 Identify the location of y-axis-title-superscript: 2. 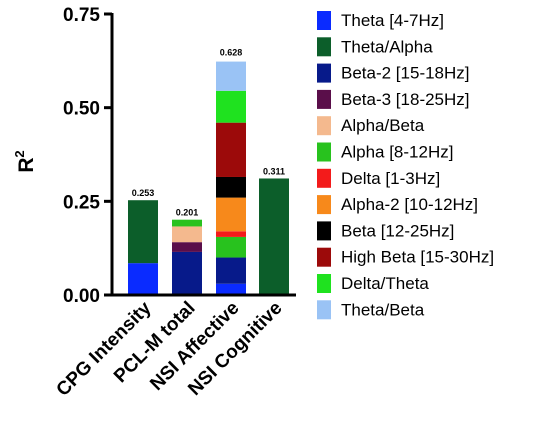
(19, 153).